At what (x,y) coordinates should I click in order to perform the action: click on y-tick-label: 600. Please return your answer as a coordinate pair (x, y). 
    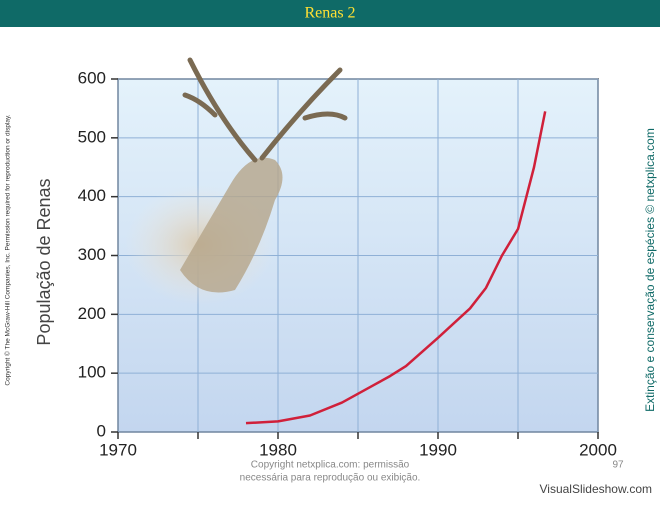
    Looking at the image, I should click on (92, 77).